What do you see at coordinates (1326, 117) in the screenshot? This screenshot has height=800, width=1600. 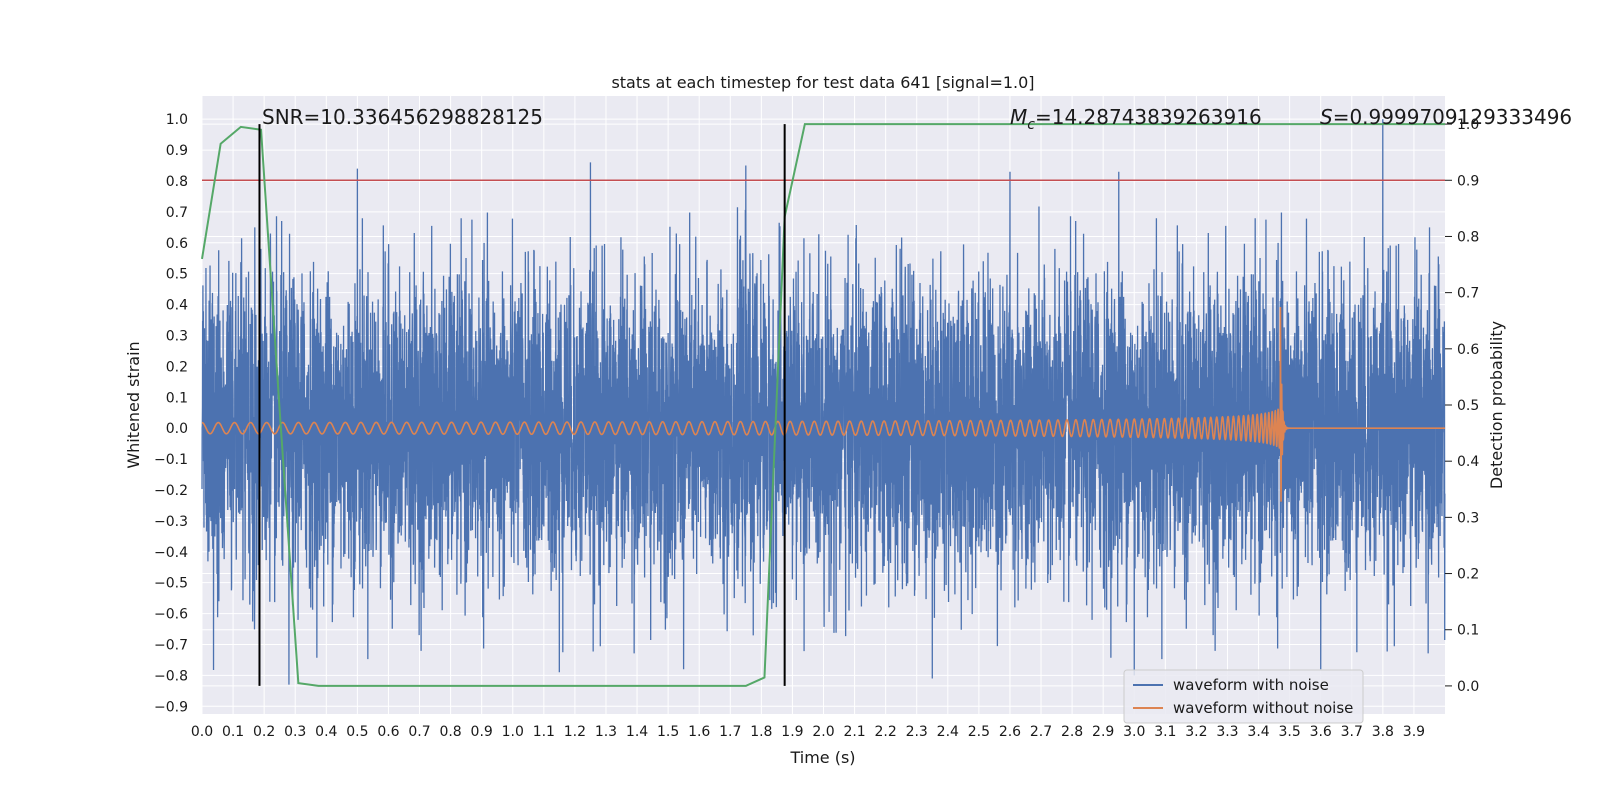 I see `score-symbol: S` at bounding box center [1326, 117].